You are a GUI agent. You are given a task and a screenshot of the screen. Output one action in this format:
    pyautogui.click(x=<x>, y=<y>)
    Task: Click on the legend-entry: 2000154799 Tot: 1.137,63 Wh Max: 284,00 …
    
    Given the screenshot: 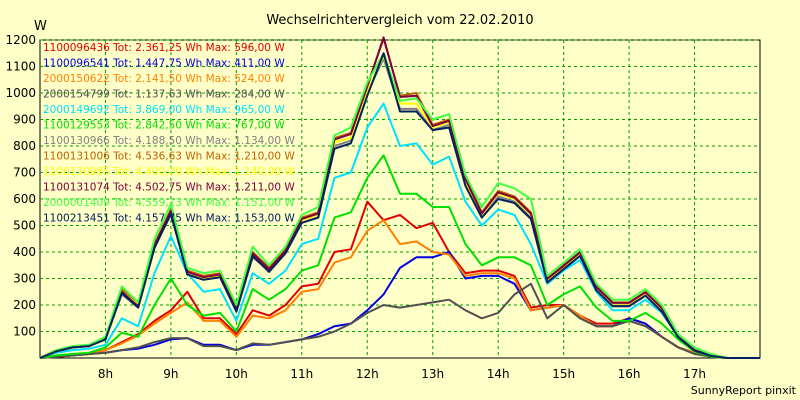 What is the action you would take?
    pyautogui.click(x=164, y=95)
    